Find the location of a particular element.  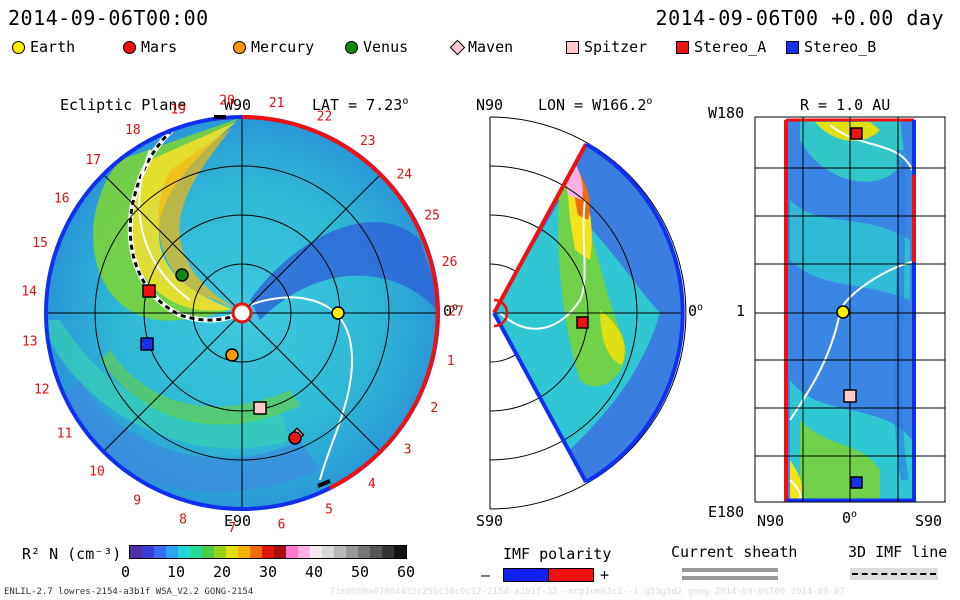

colorbar is located at coordinates (268, 552).